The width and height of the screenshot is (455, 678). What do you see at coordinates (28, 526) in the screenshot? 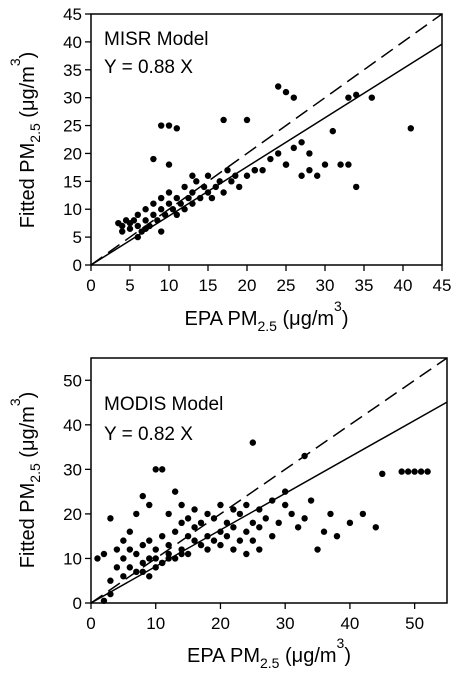
I see `label-part: Fitted PM` at bounding box center [28, 526].